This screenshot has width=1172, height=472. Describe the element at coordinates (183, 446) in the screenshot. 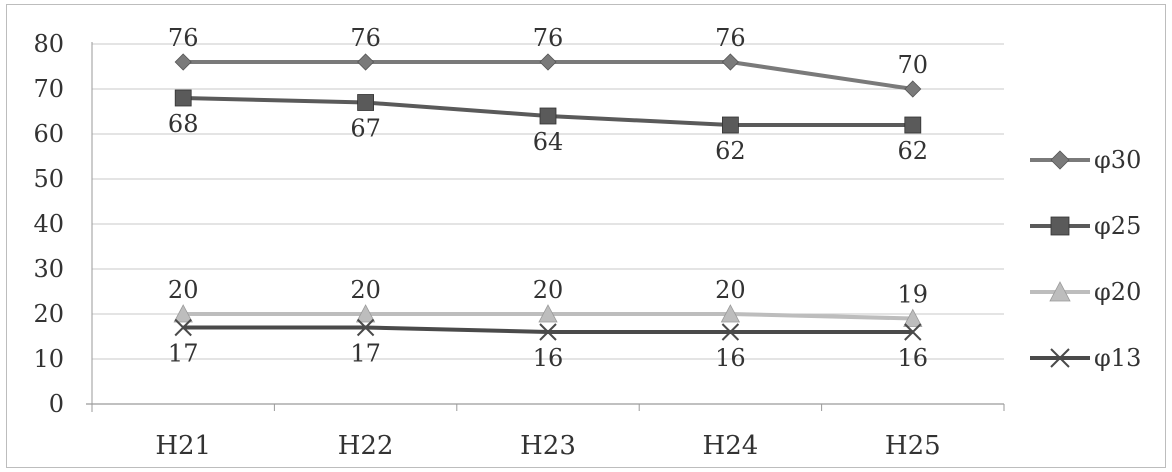

I see `x-tick-label: H21` at that location.